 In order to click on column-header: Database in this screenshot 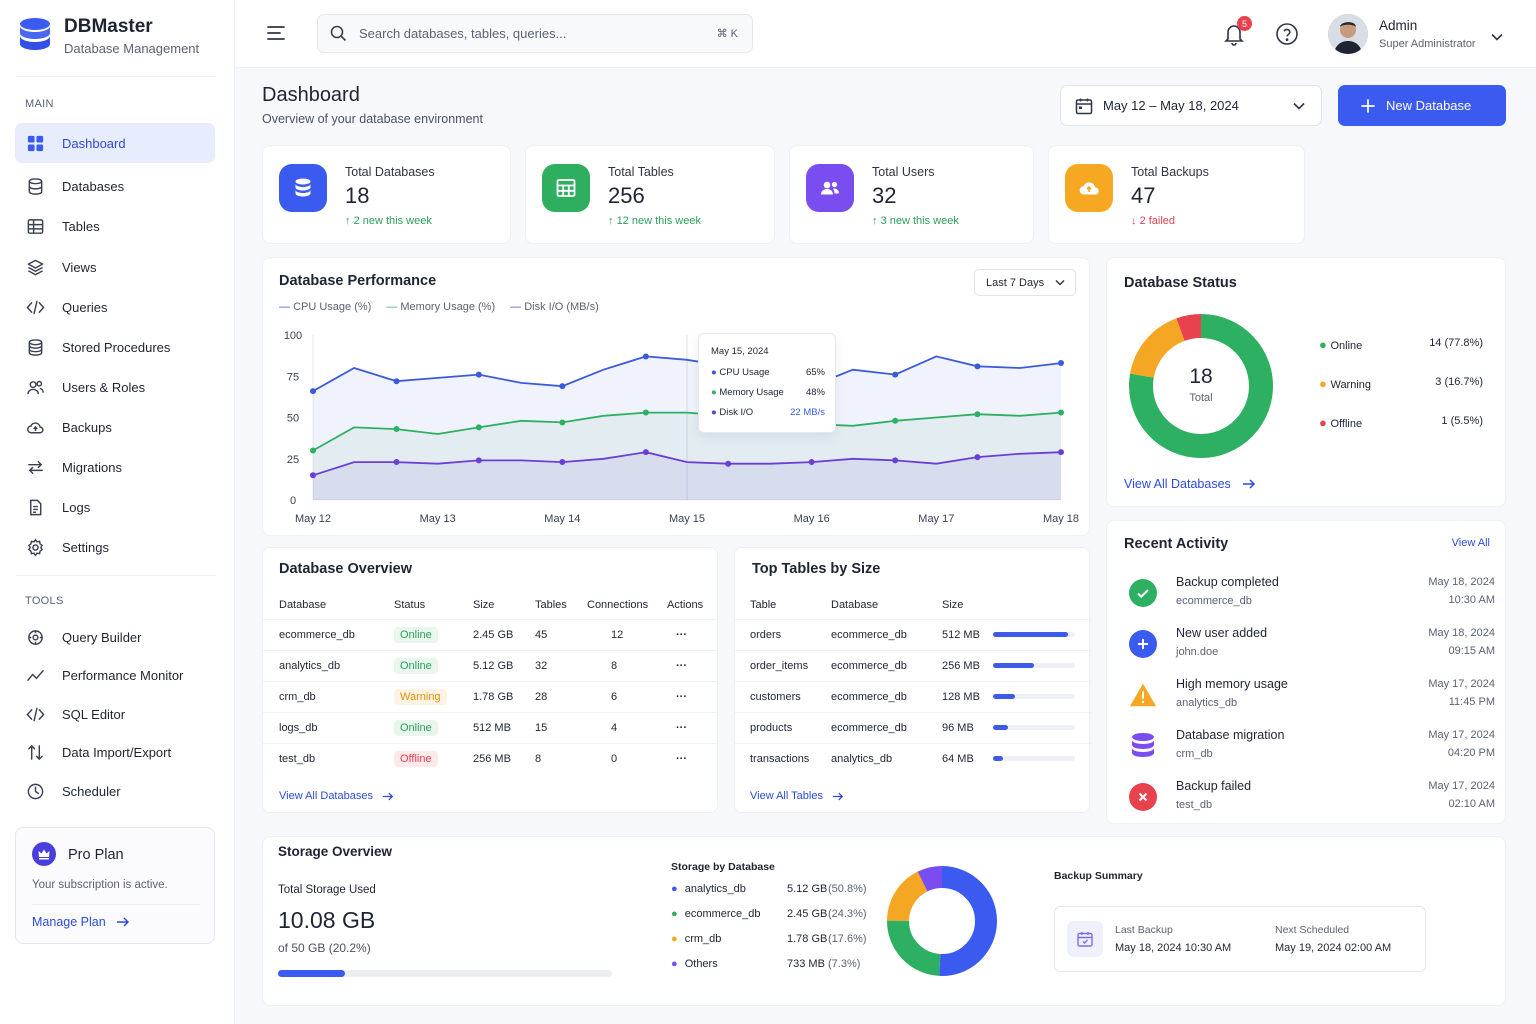, I will do `click(855, 604)`.